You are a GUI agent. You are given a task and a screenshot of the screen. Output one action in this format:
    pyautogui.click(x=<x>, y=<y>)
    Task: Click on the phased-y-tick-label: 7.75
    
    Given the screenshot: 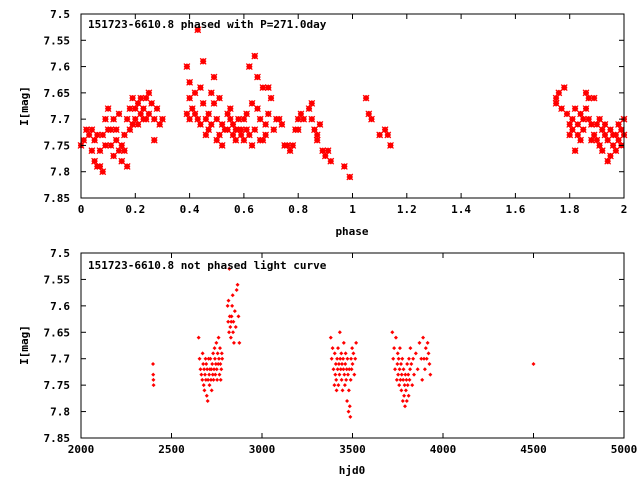 What is the action you would take?
    pyautogui.click(x=57, y=145)
    